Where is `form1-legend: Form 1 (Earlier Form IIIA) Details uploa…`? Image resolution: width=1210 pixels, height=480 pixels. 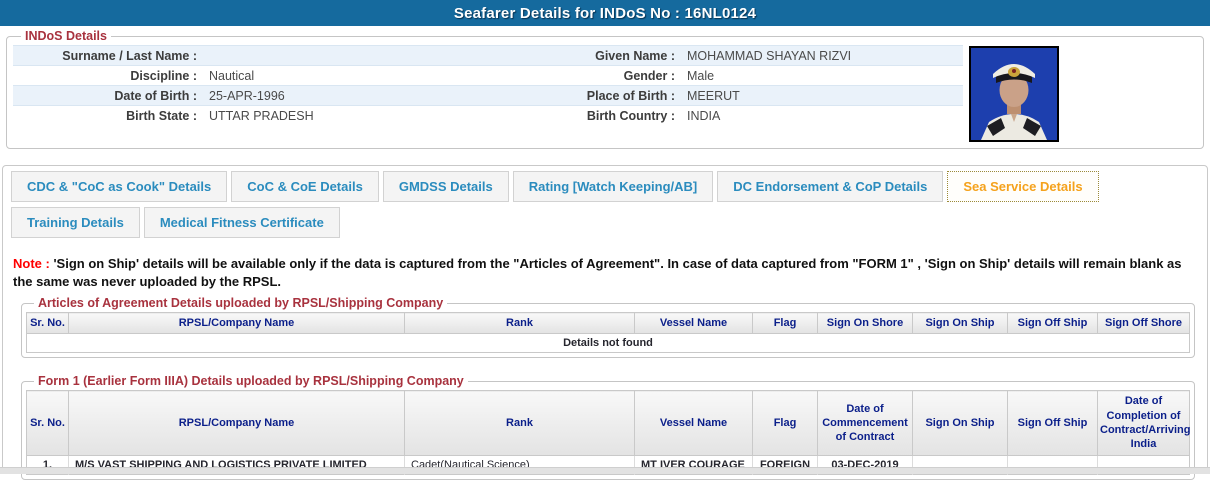
form1-legend: Form 1 (Earlier Form IIIA) Details uploa… is located at coordinates (251, 381).